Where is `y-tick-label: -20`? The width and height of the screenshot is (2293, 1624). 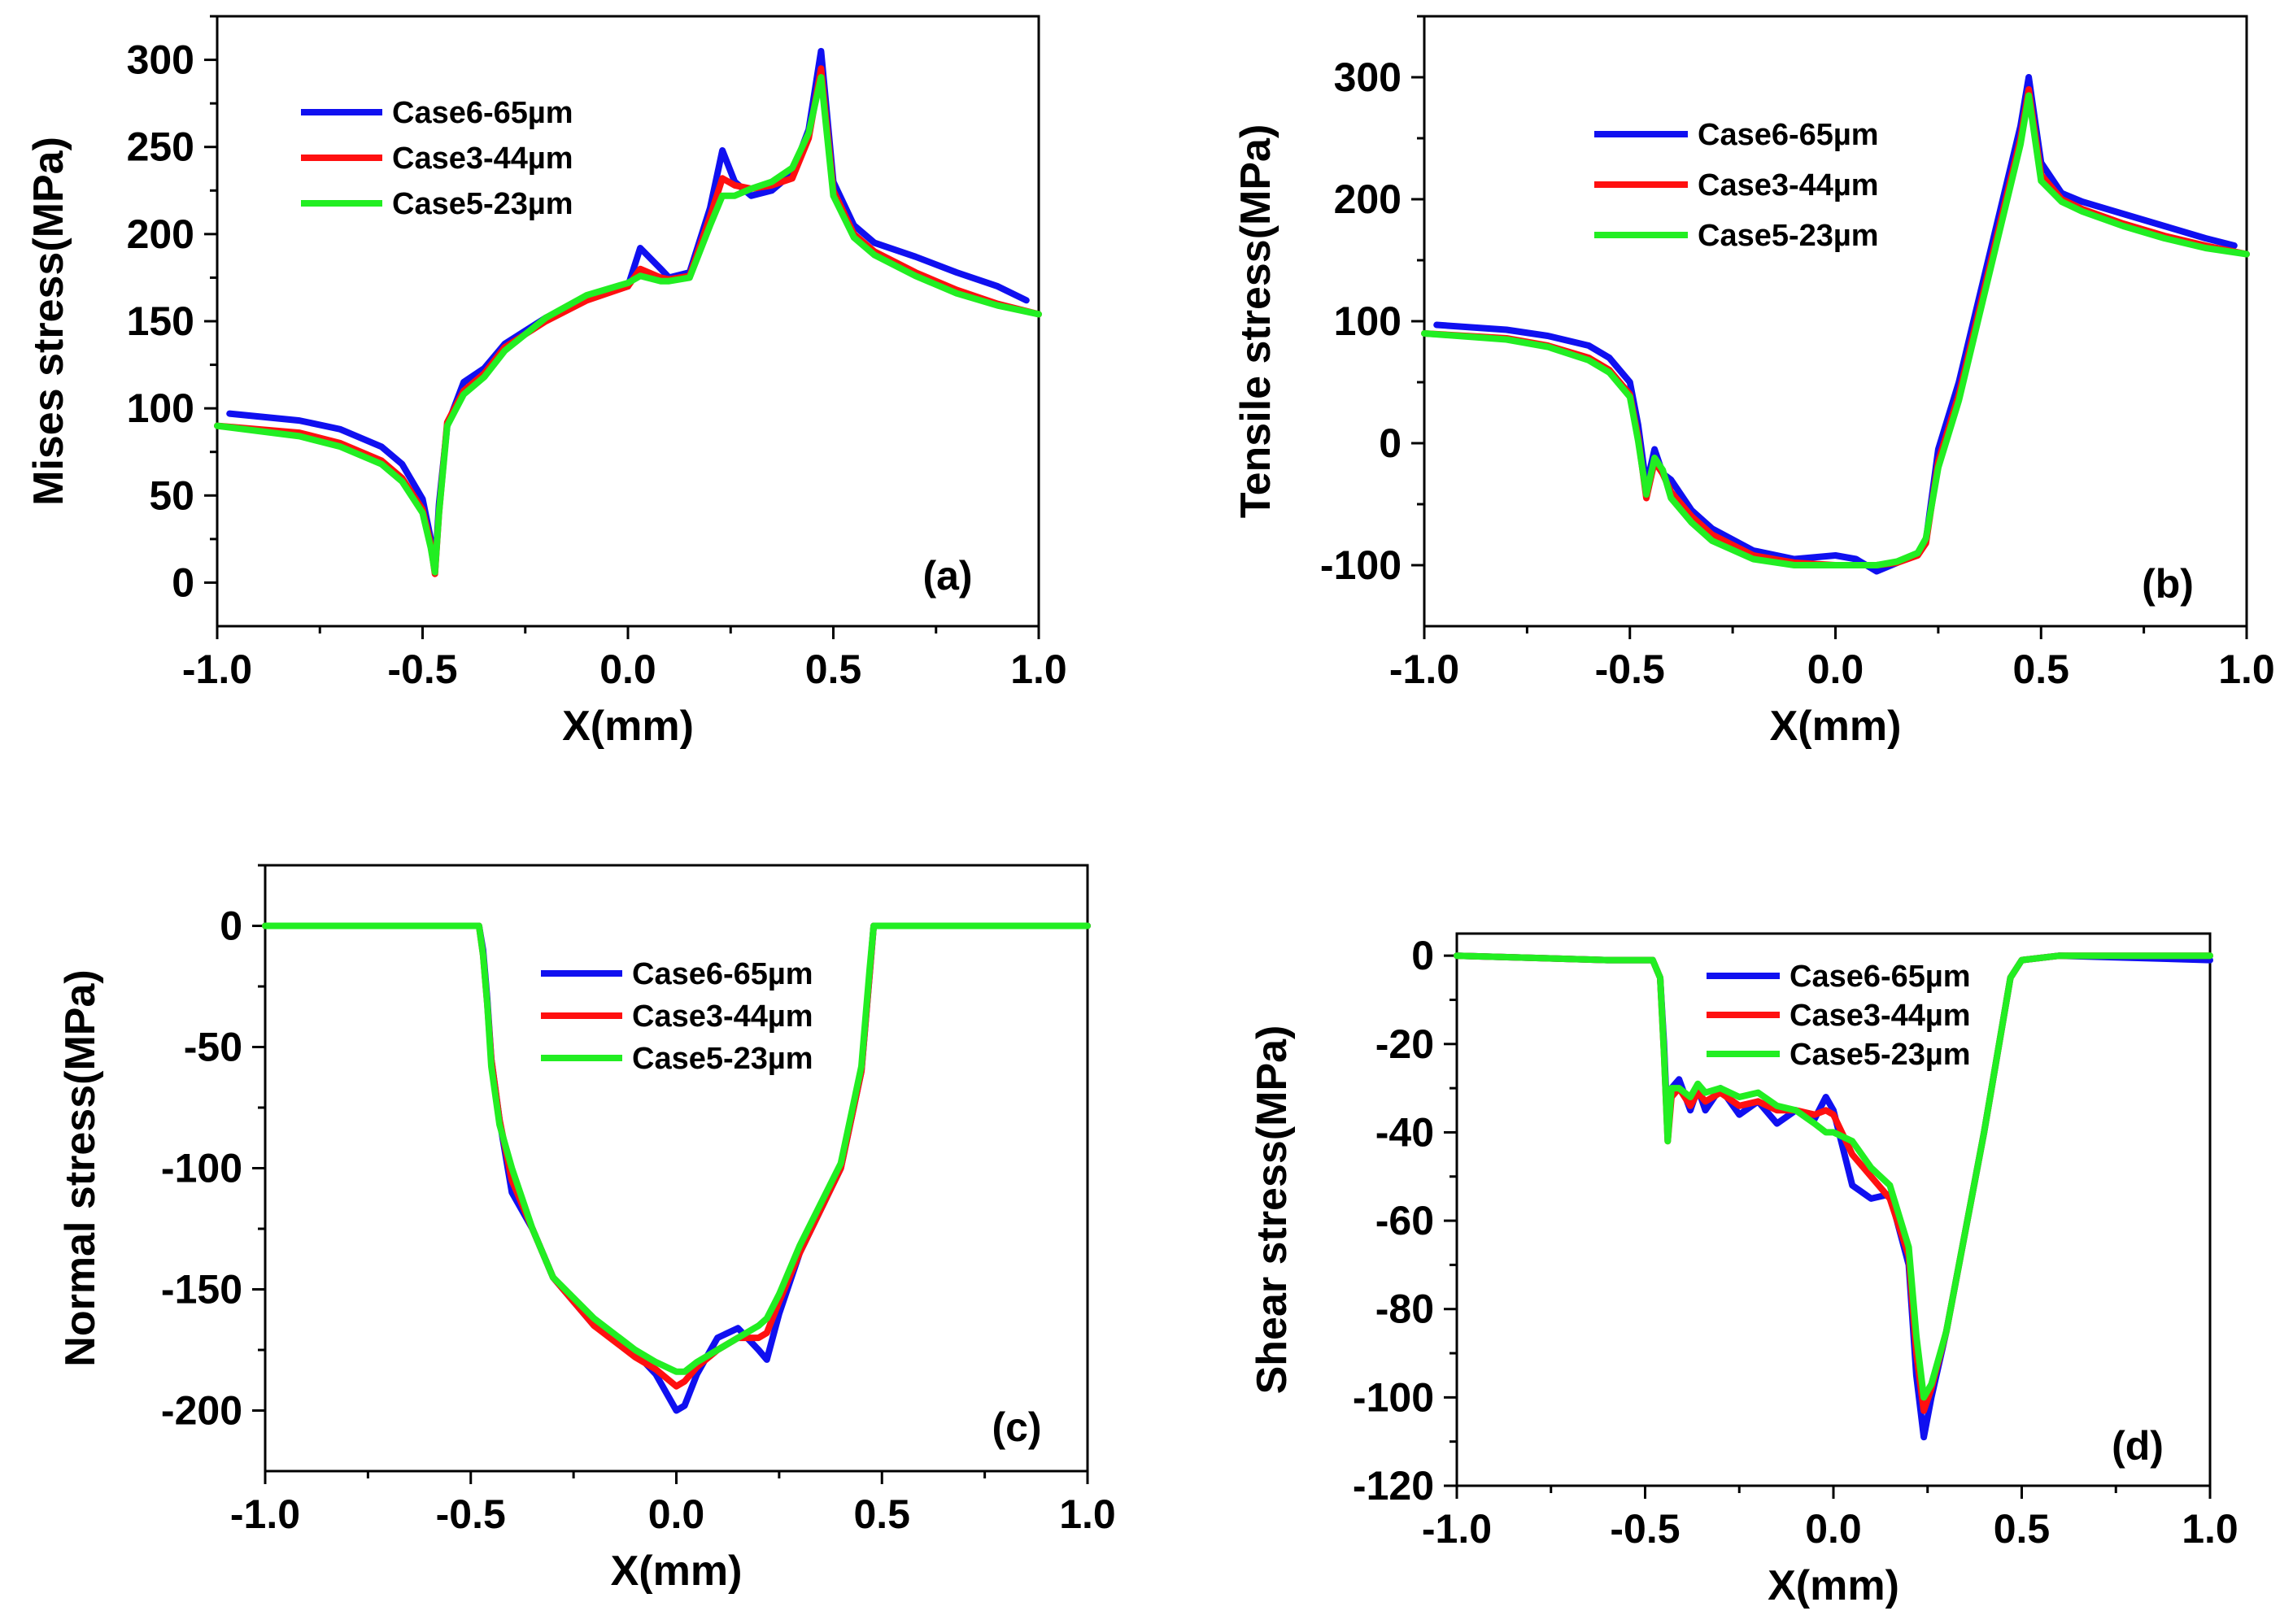
y-tick-label: -20 is located at coordinates (1404, 1044).